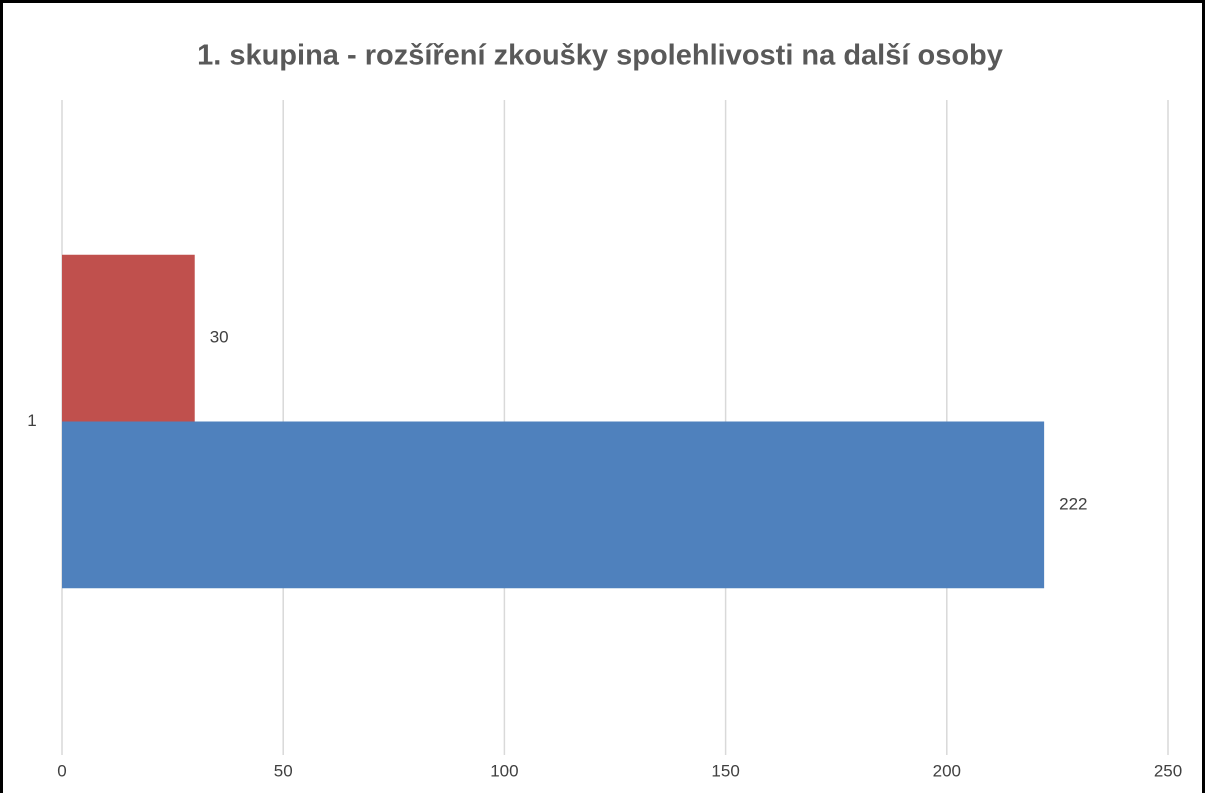 This screenshot has width=1205, height=793. Describe the element at coordinates (283, 770) in the screenshot. I see `x-tick-label: 50` at that location.